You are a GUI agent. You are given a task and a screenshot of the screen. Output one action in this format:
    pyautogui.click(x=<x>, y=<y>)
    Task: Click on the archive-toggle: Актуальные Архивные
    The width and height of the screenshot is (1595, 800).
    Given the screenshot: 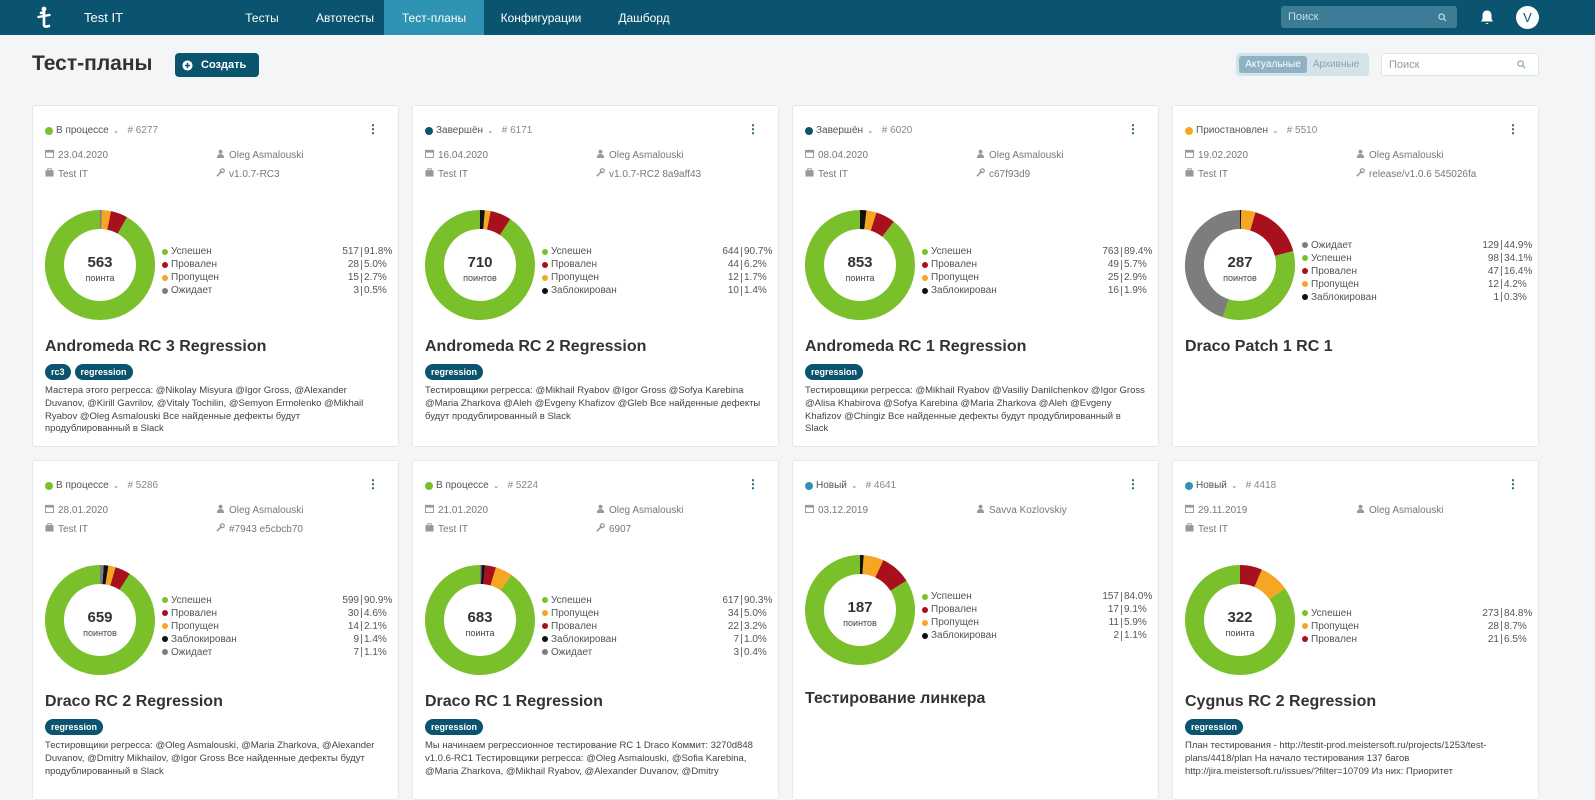 What is the action you would take?
    pyautogui.click(x=1302, y=64)
    